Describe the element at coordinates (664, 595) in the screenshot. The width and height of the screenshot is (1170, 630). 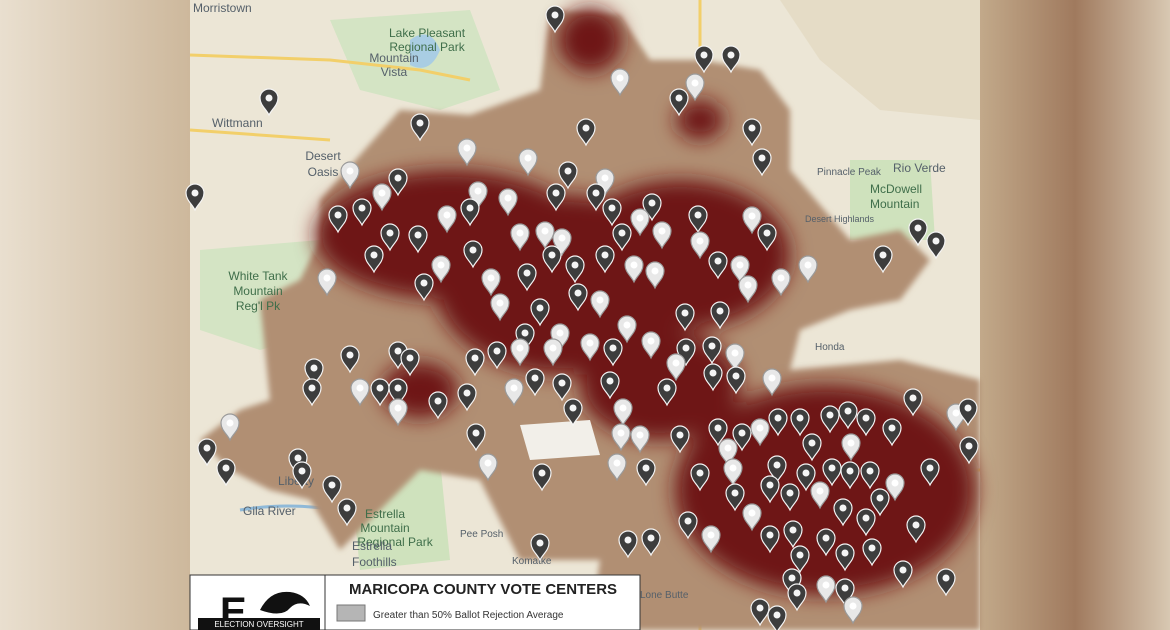
I see `place-label: Lone Butte` at that location.